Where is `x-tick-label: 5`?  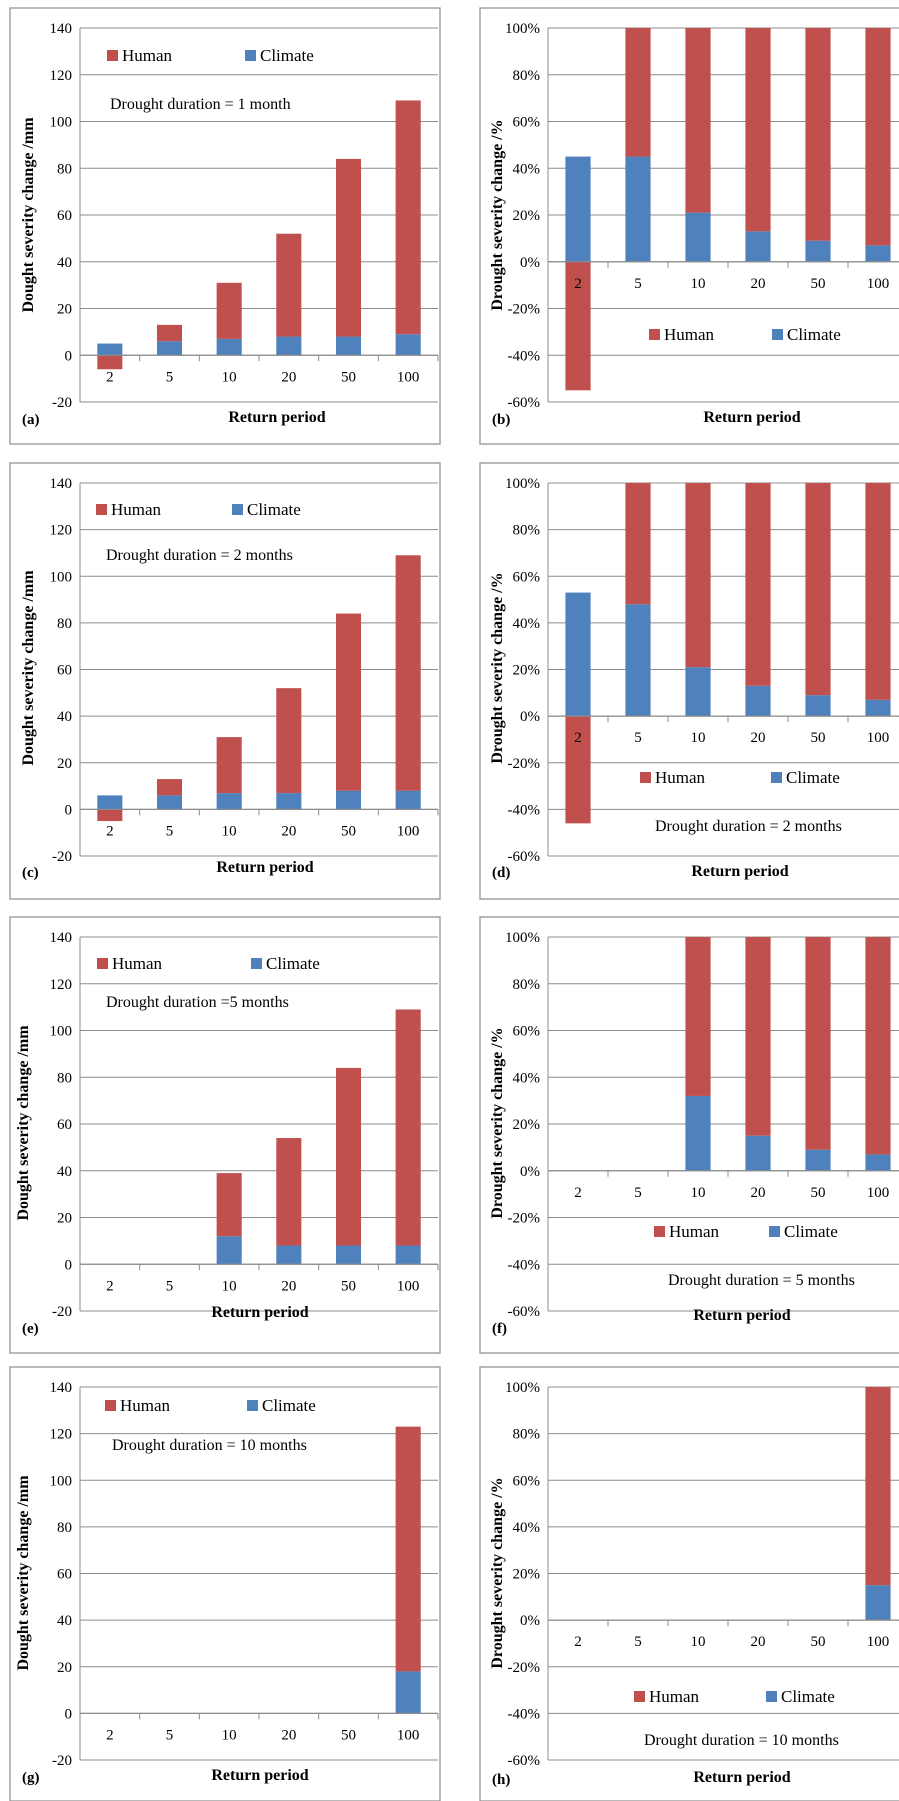 x-tick-label: 5 is located at coordinates (638, 1642).